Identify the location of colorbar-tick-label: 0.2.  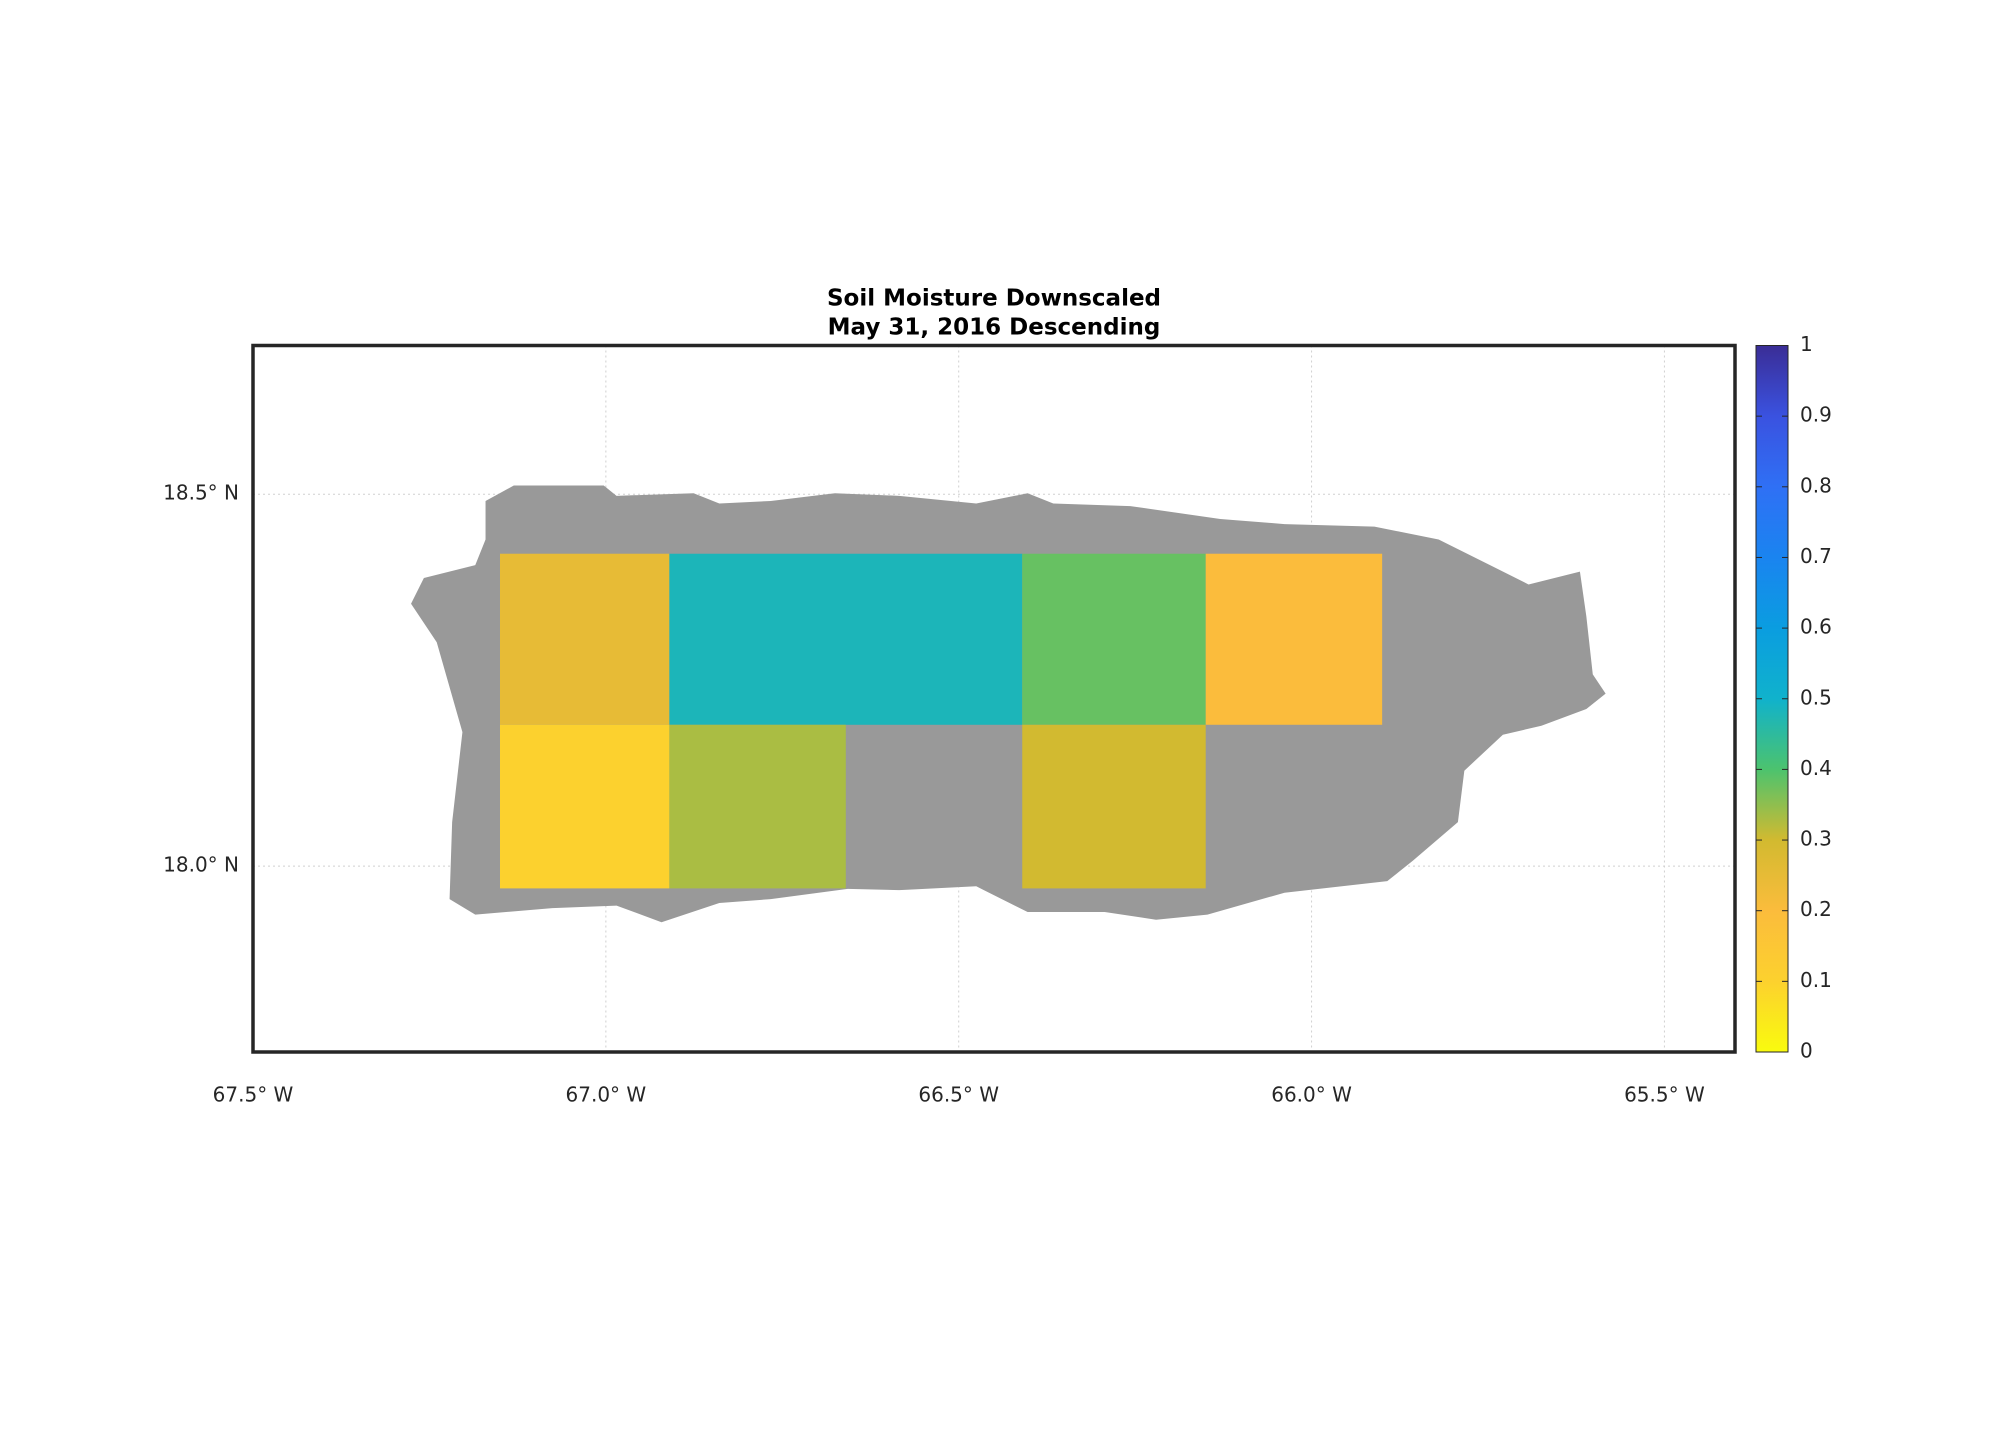
(1816, 909).